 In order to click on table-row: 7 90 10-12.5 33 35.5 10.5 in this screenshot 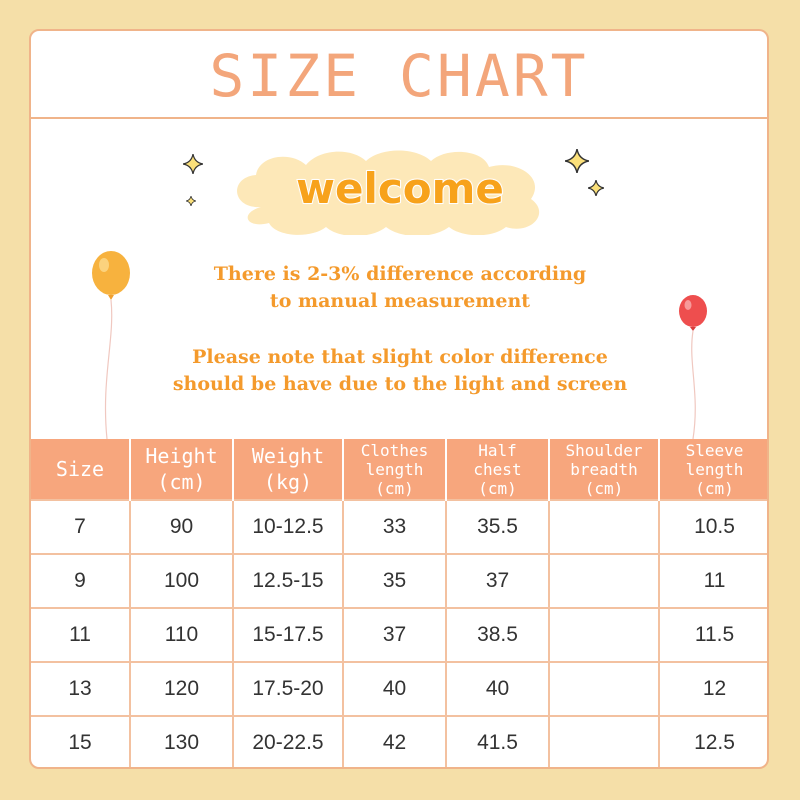, I will do `click(399, 526)`.